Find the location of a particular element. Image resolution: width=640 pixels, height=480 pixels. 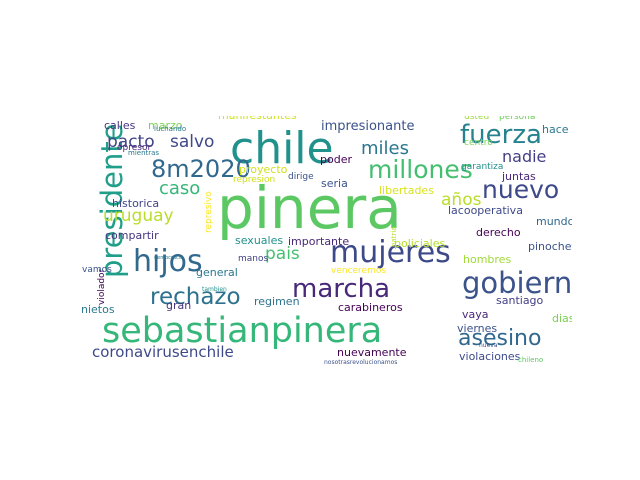

word-vaya: vaya is located at coordinates (475, 314).